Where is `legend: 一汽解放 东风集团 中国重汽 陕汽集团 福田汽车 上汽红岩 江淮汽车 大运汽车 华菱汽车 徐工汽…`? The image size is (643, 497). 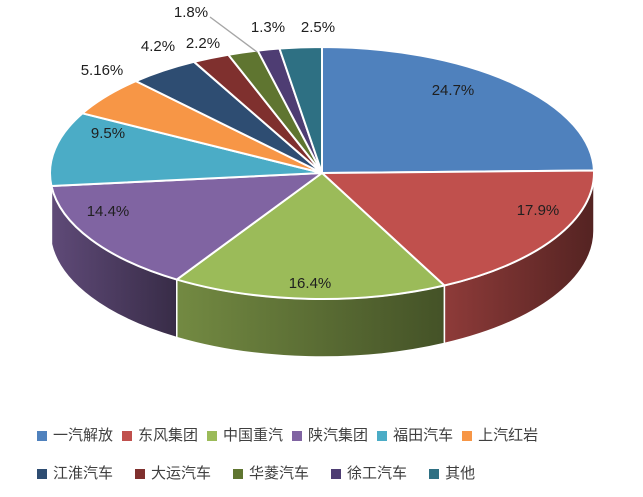
legend: 一汽解放 东风集团 中国重汽 陕汽集团 福田汽车 上汽红岩 江淮汽车 大运汽车 华菱汽车 徐工汽… is located at coordinates (287, 461).